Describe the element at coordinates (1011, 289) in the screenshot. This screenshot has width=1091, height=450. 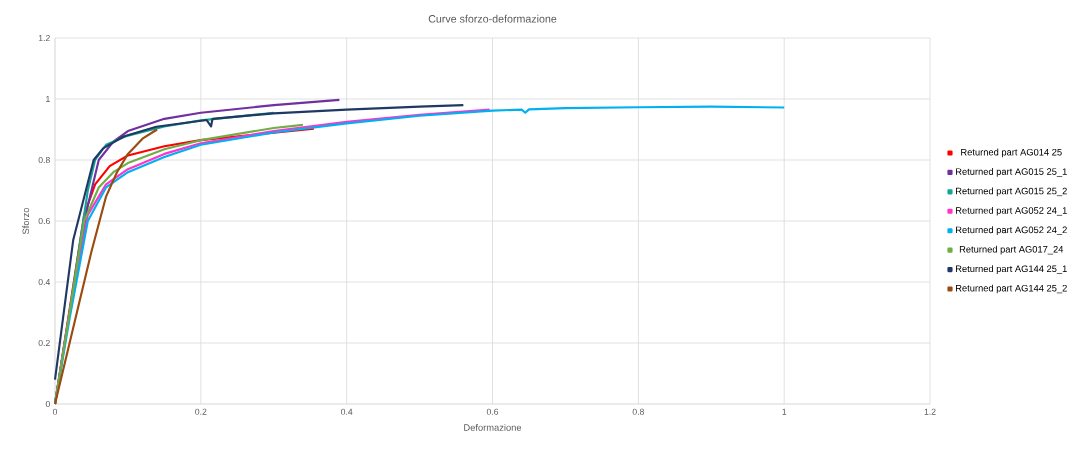
I see `legend-label: Returned part AG144 25_2` at that location.